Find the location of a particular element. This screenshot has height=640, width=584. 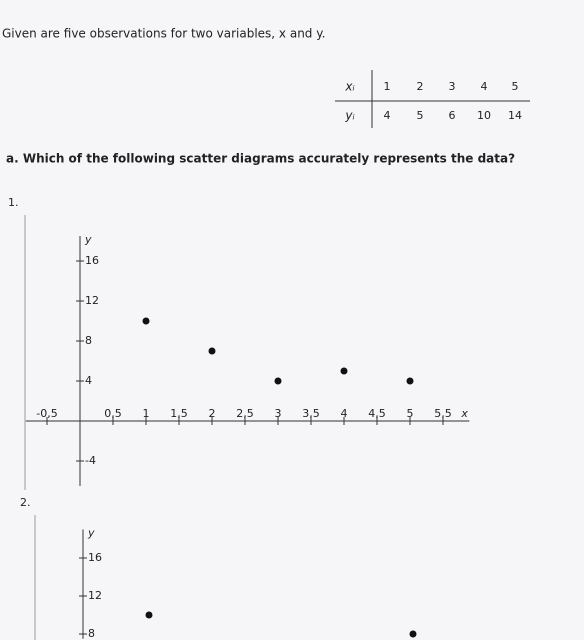

x-tick-label: 1,5 is located at coordinates (179, 413).